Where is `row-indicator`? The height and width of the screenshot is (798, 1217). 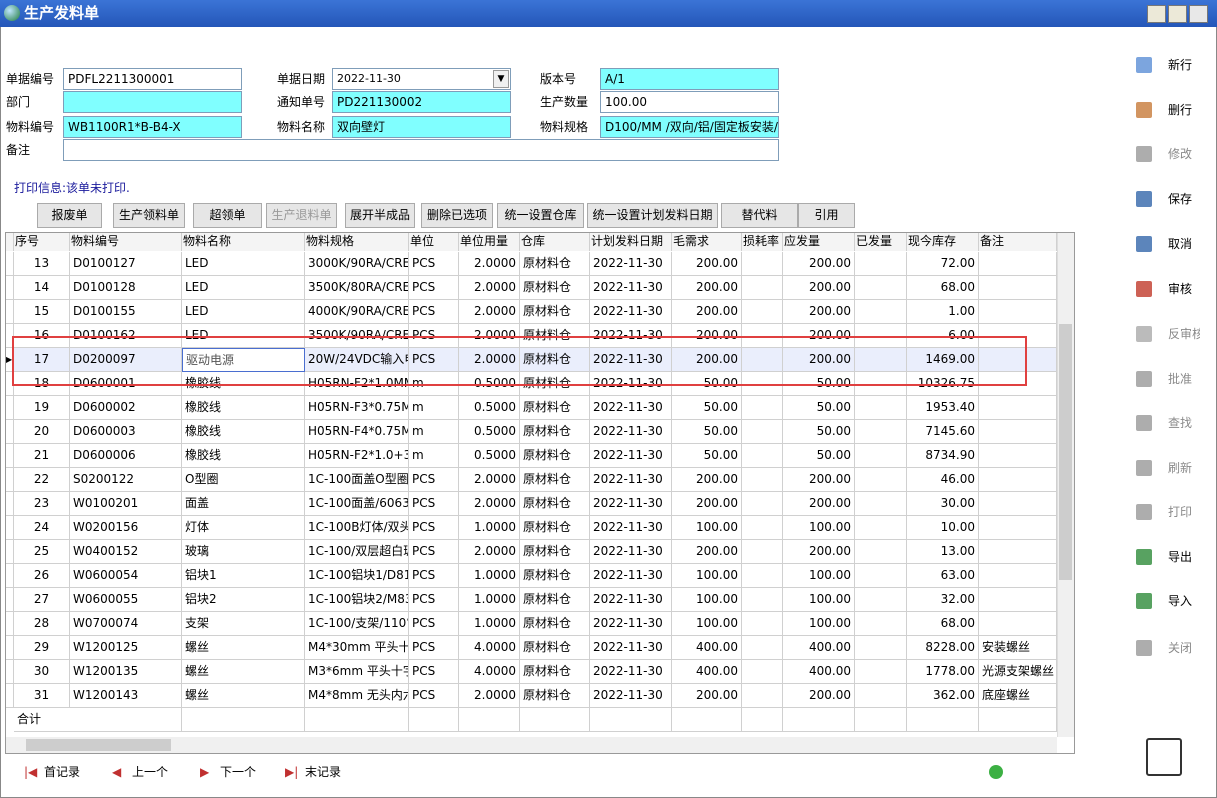 row-indicator is located at coordinates (10, 432).